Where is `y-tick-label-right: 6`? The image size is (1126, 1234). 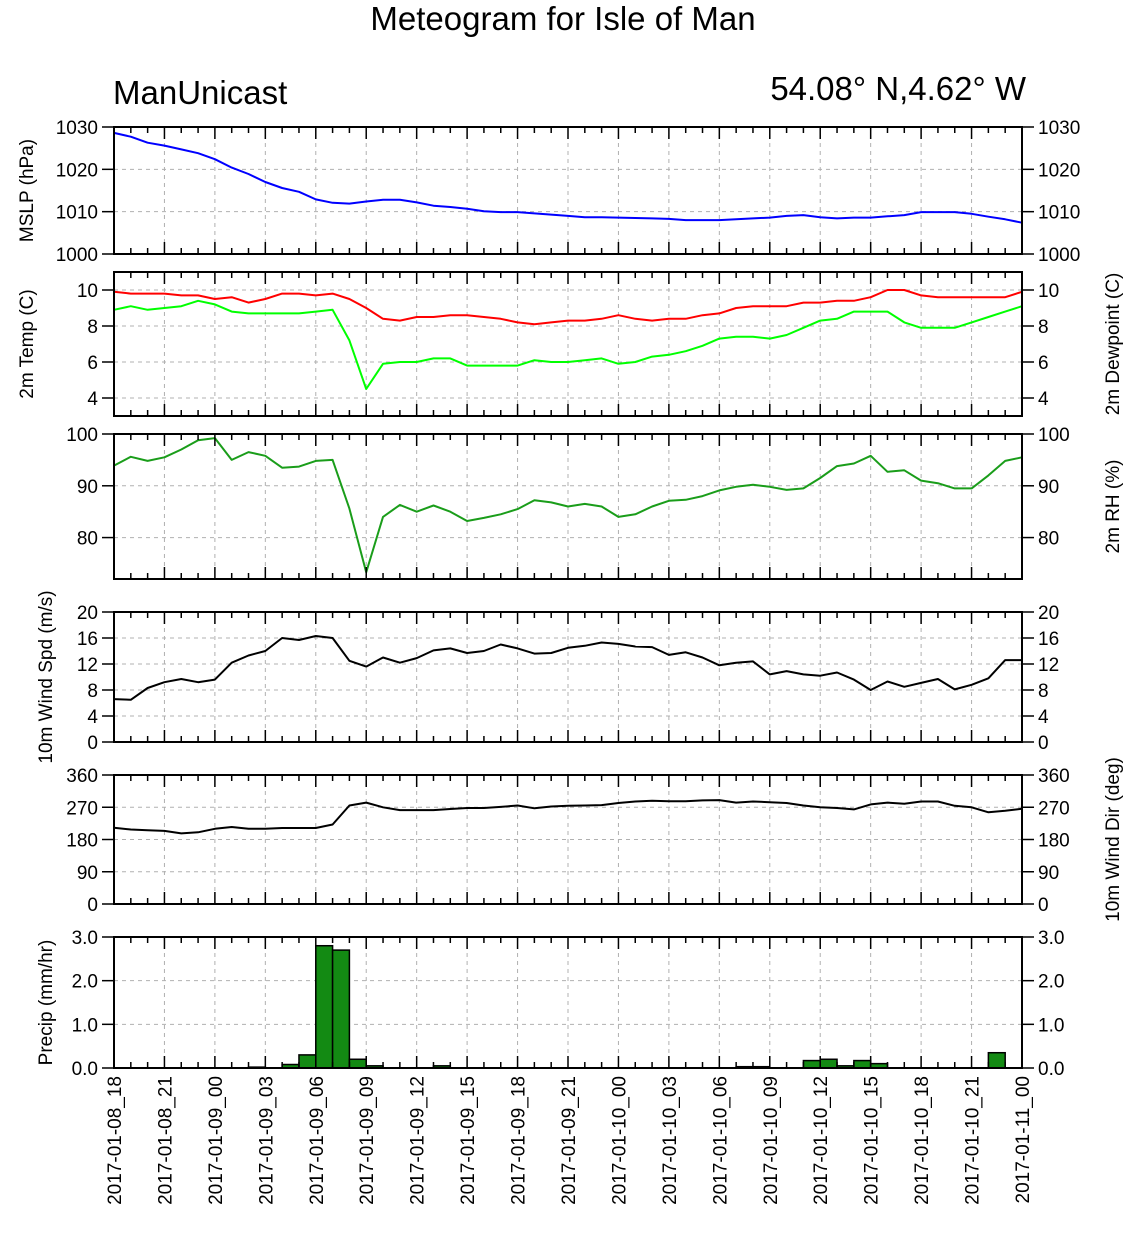
y-tick-label-right: 6 is located at coordinates (1043, 363).